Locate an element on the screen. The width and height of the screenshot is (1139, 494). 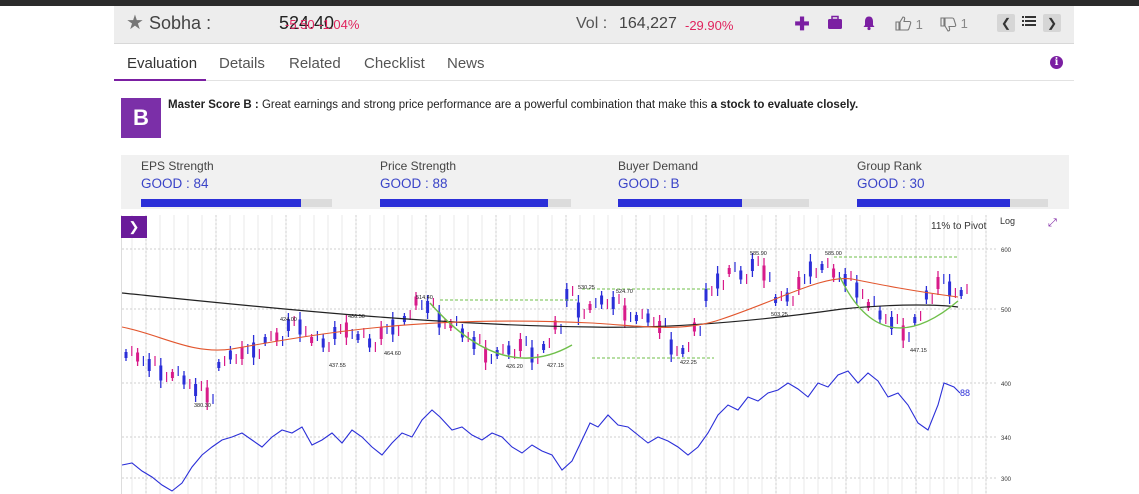
star-icon: ★ is located at coordinates (135, 23).